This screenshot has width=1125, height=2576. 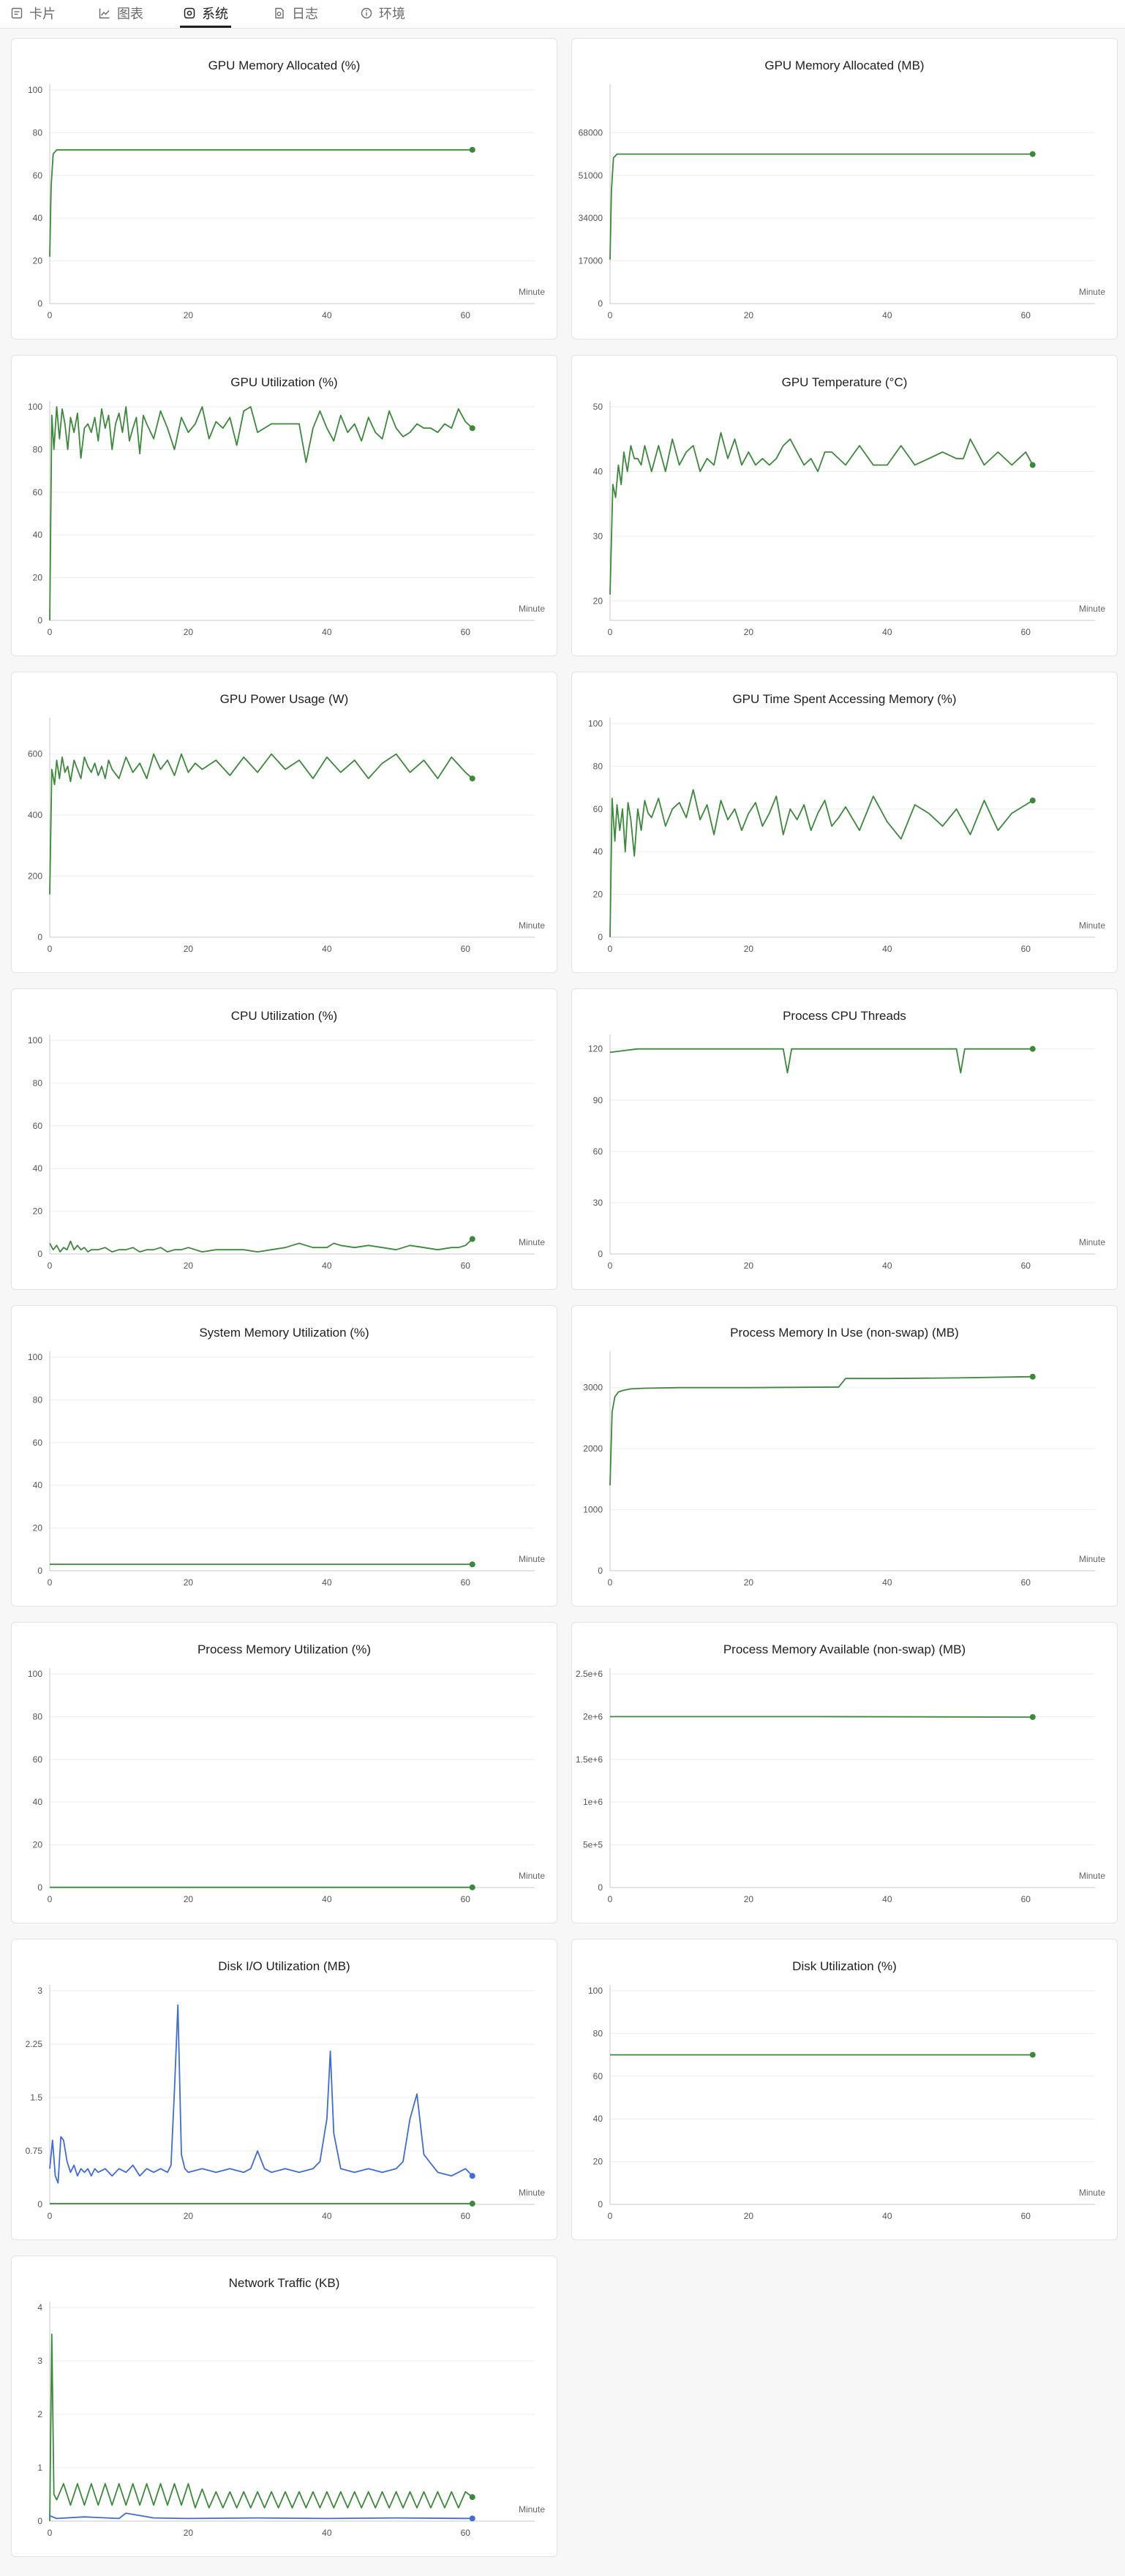 I want to click on tab-cards: 卡片, so click(x=33, y=13).